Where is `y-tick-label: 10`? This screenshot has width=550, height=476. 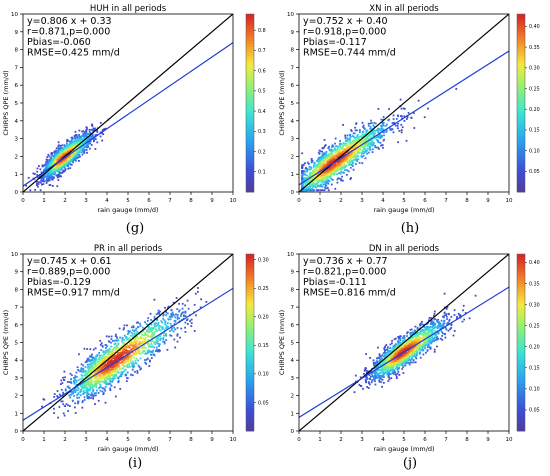
y-tick-label: 10 is located at coordinates (14, 15).